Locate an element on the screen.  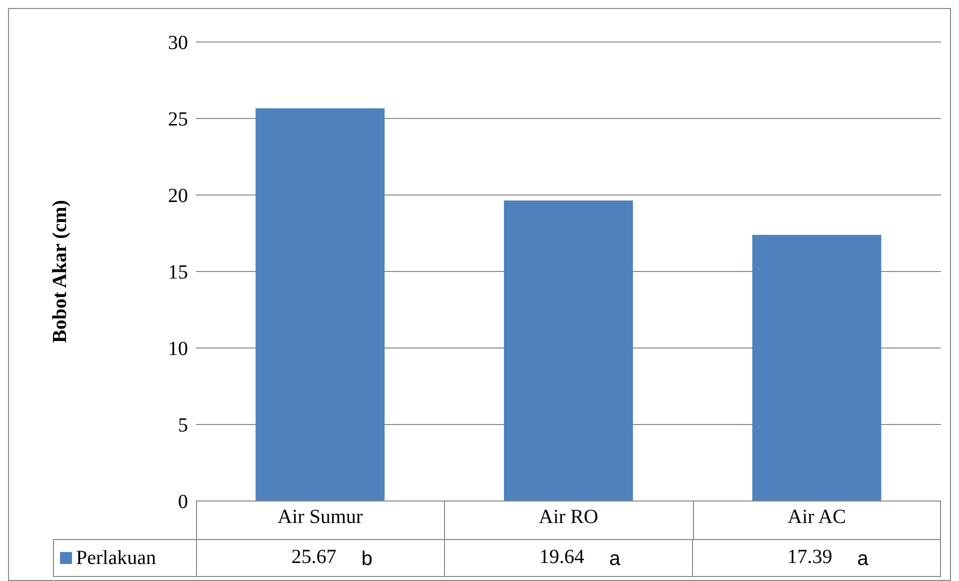
y-tick-label: 15 is located at coordinates (178, 273).